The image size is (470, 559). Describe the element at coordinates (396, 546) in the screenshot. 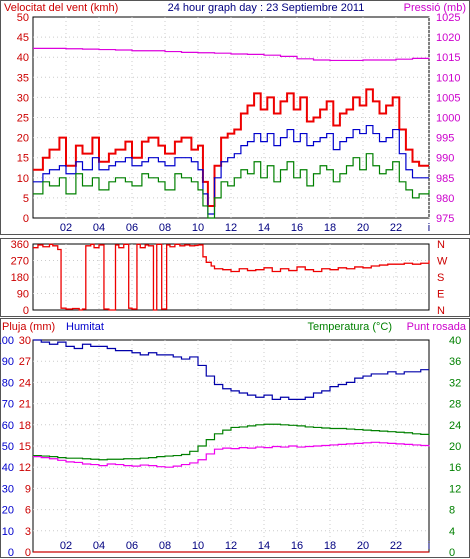

I see `panel3-x-tick: 22` at that location.